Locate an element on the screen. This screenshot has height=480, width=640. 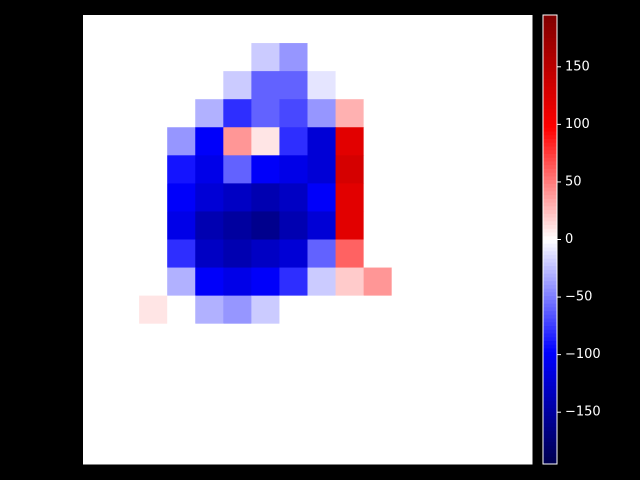
colorbar-tick-label: −50 is located at coordinates (578, 297).